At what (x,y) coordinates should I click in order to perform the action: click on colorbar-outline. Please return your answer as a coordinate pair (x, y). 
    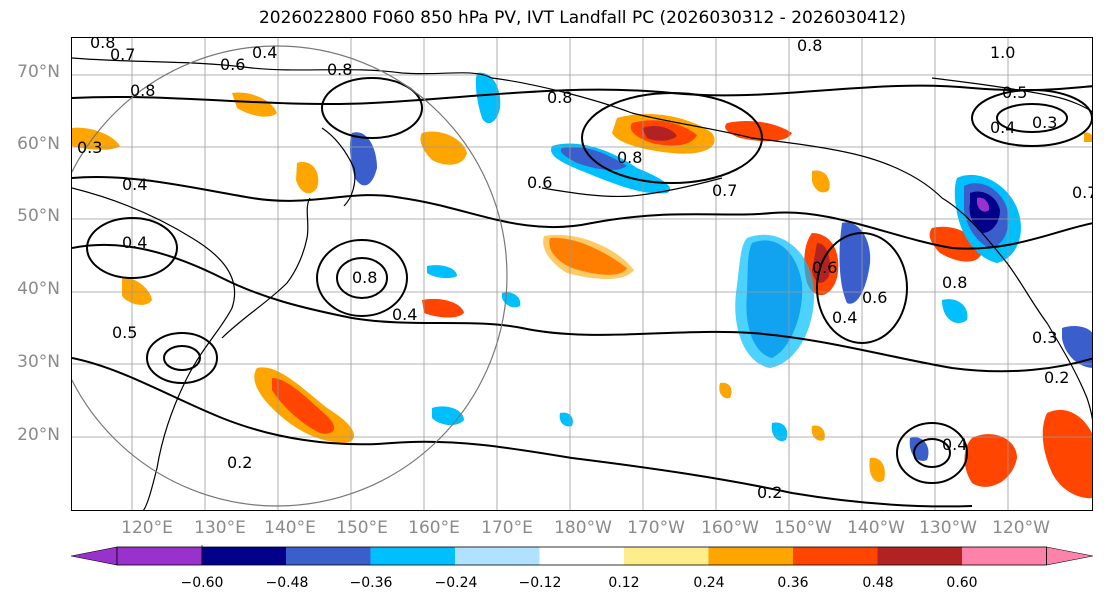
    Looking at the image, I should click on (581, 556).